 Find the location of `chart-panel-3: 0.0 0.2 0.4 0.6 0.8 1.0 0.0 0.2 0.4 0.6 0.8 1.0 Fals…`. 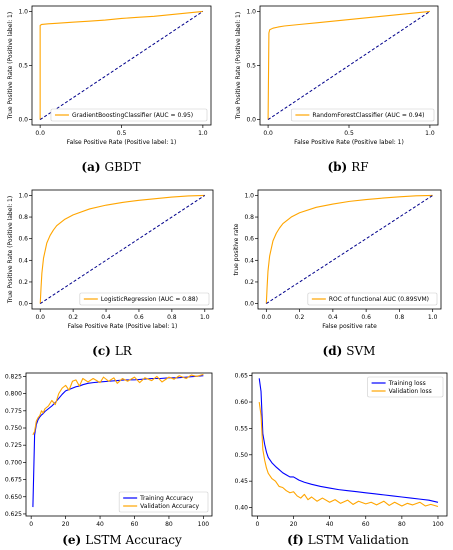

chart-panel-3: 0.0 0.2 0.4 0.6 0.8 1.0 0.0 0.2 0.4 0.6 0.8 1.0 Fals… is located at coordinates (110, 273).